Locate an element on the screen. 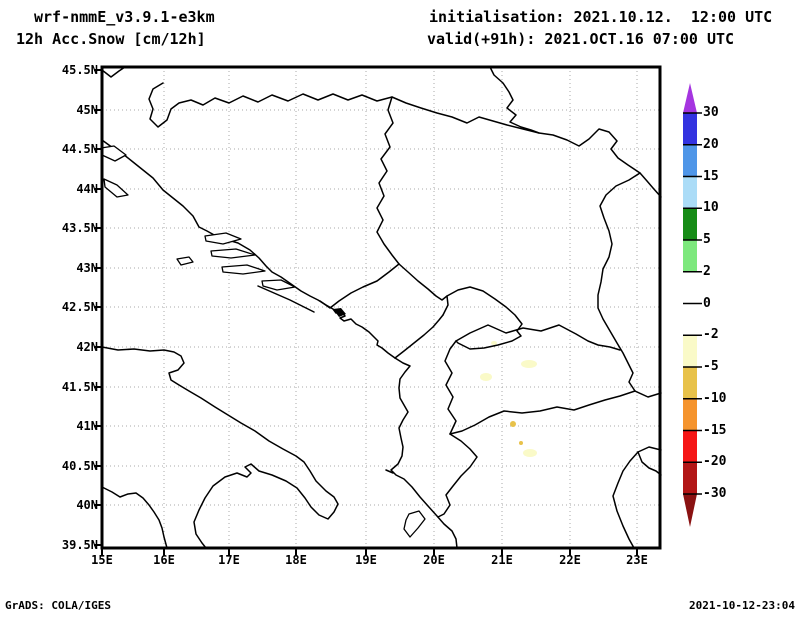 The height and width of the screenshot is (618, 800). colorbar-level-label: -30 is located at coordinates (715, 493).